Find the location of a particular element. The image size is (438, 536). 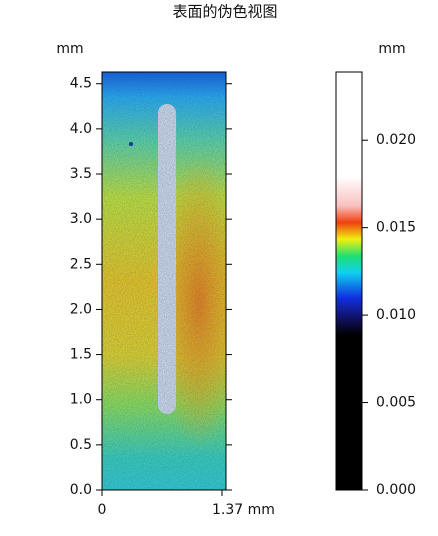

colorbar-tick-label: 0.005 is located at coordinates (396, 403).